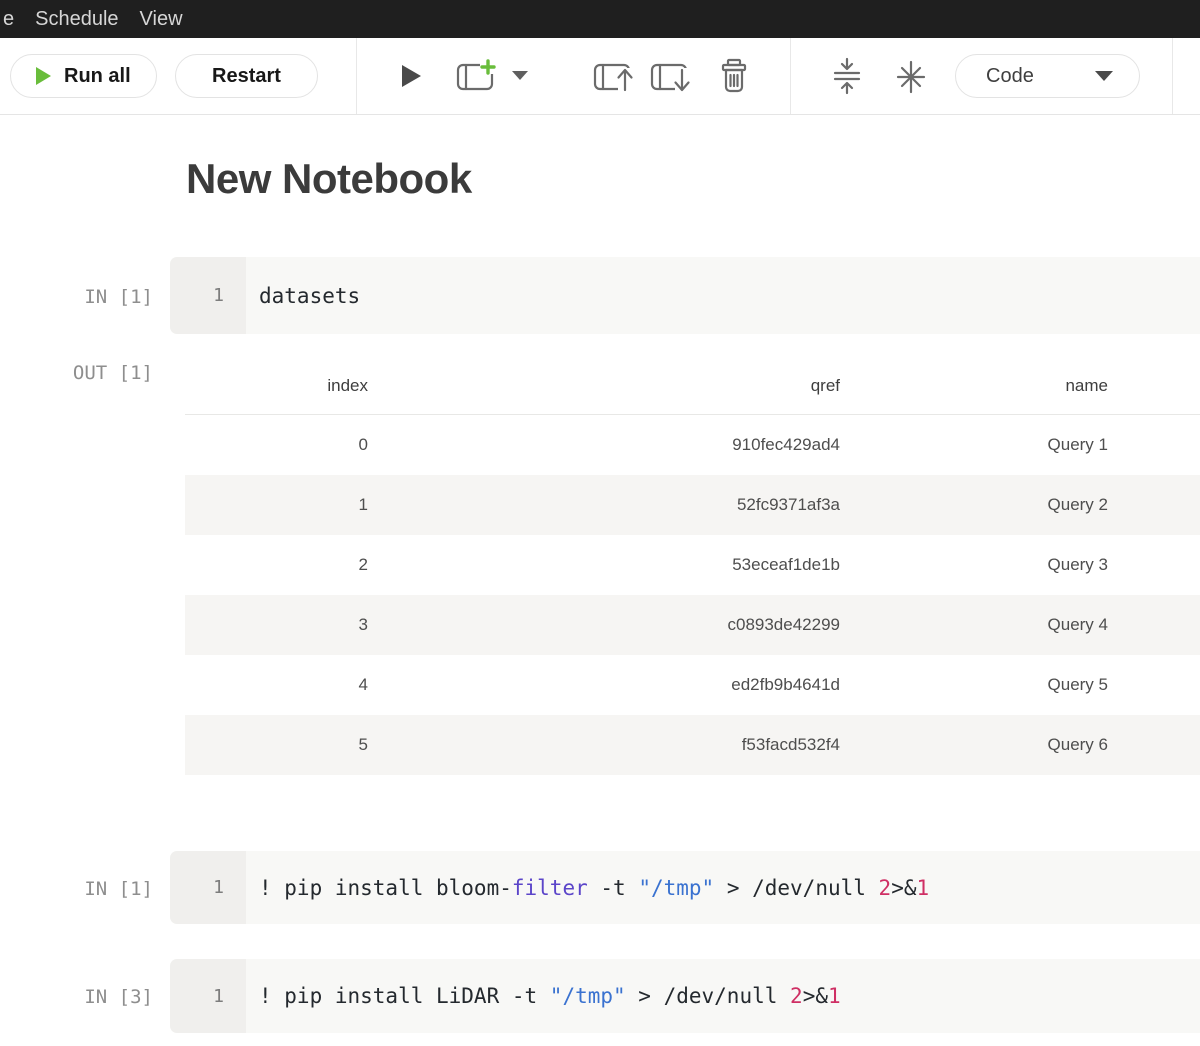 Image resolution: width=1200 pixels, height=1046 pixels. What do you see at coordinates (723, 295) in the screenshot?
I see `code-editor: datasets` at bounding box center [723, 295].